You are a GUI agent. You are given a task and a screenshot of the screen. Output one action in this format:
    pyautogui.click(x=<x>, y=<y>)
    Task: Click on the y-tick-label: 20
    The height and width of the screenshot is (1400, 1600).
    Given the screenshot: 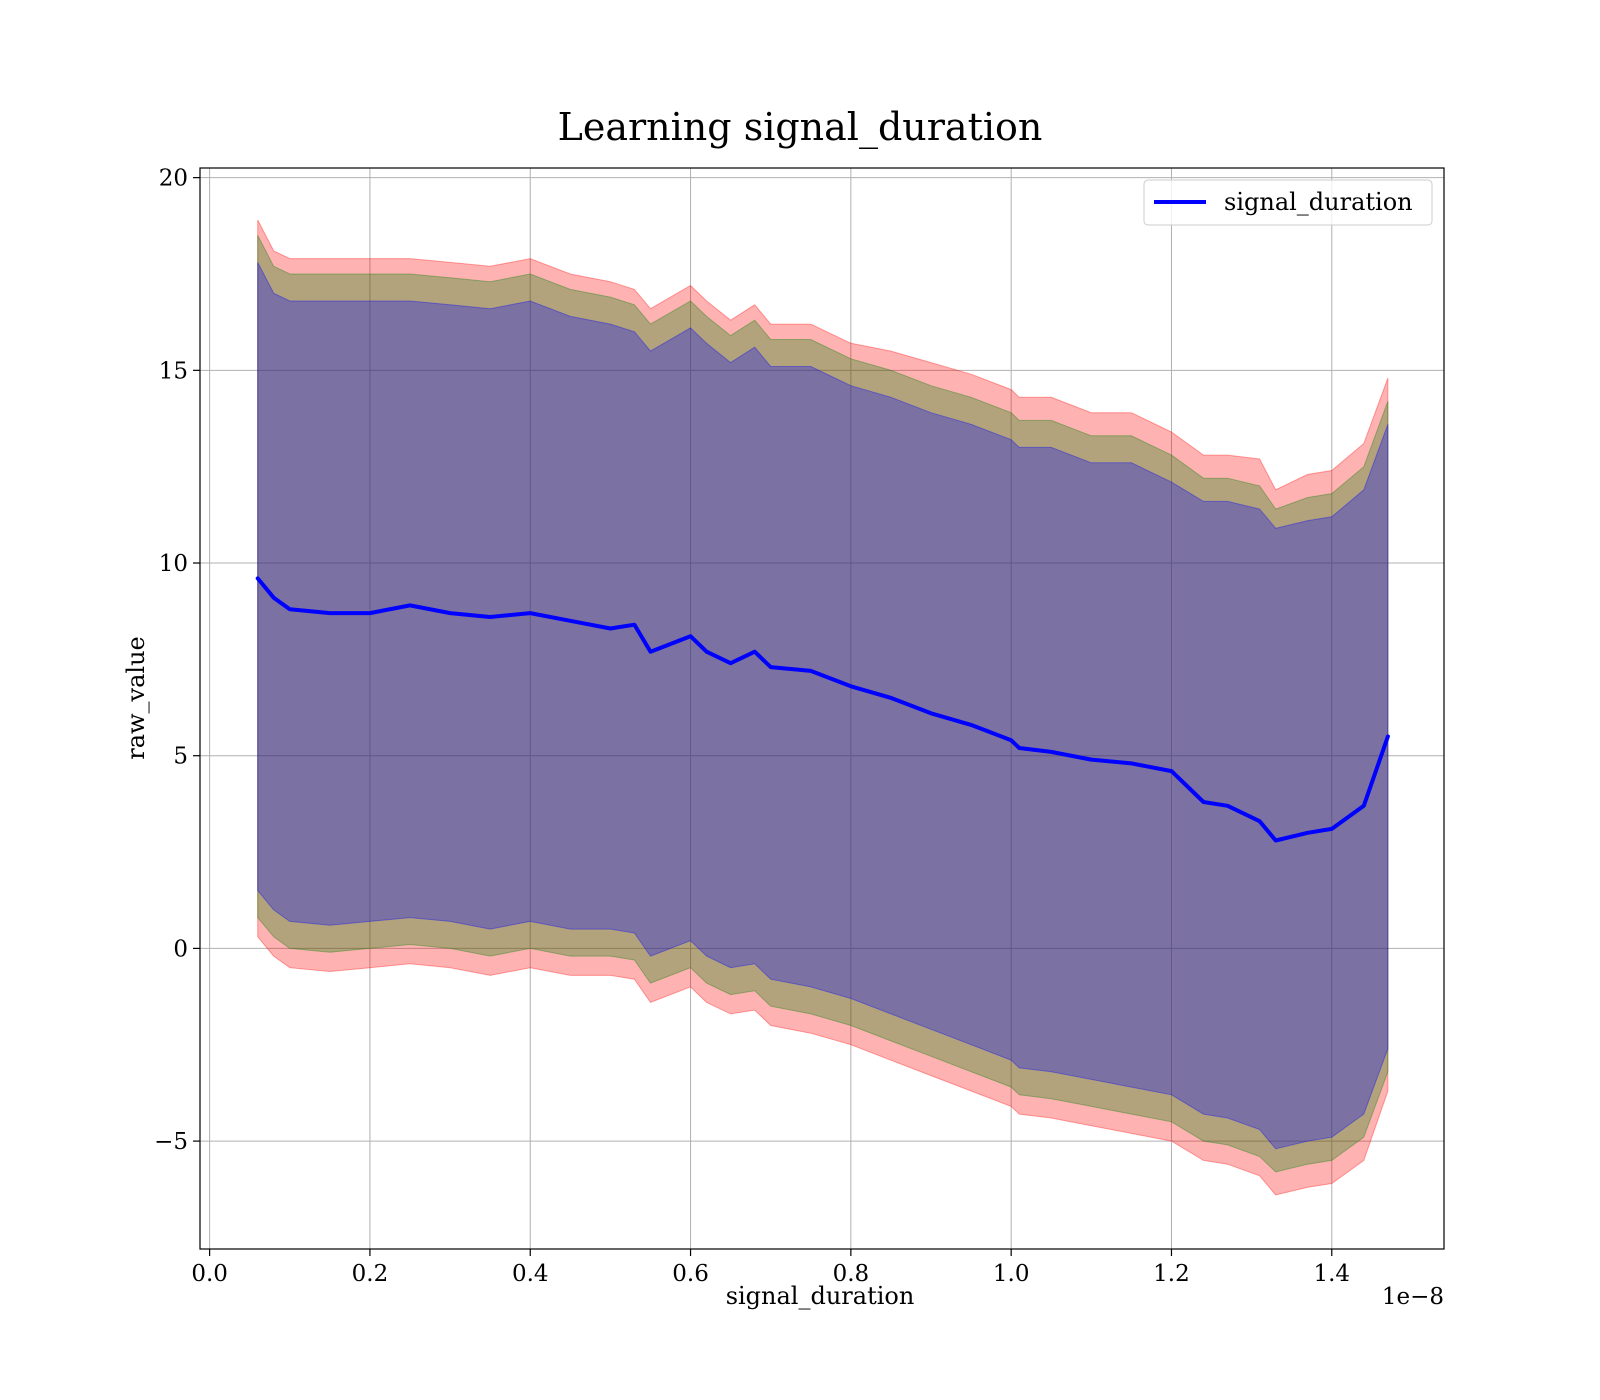 What is the action you would take?
    pyautogui.click(x=173, y=179)
    